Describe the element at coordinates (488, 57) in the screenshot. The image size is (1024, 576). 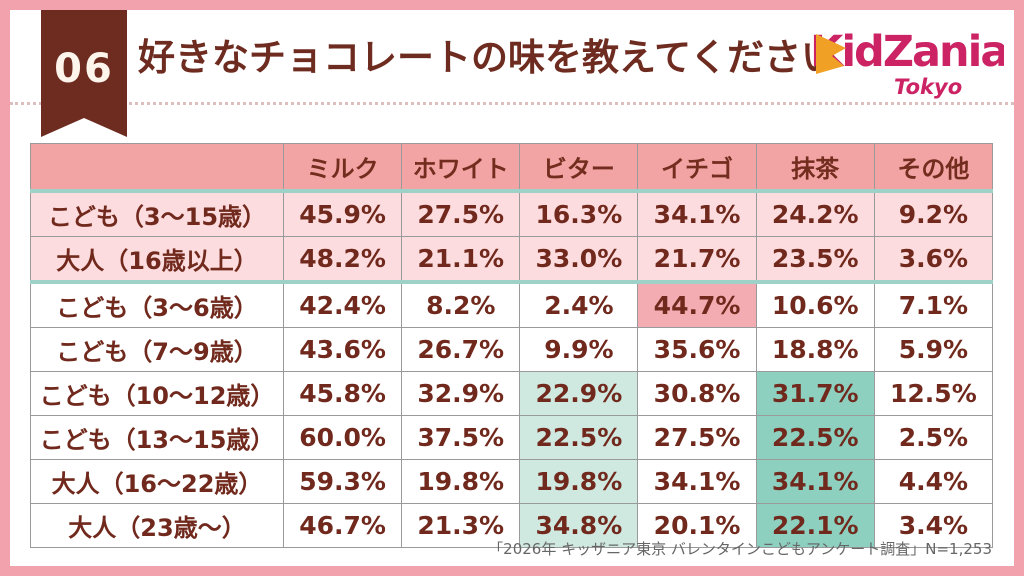
I see `page-title: 好きなチョコレートの味を教えてください` at that location.